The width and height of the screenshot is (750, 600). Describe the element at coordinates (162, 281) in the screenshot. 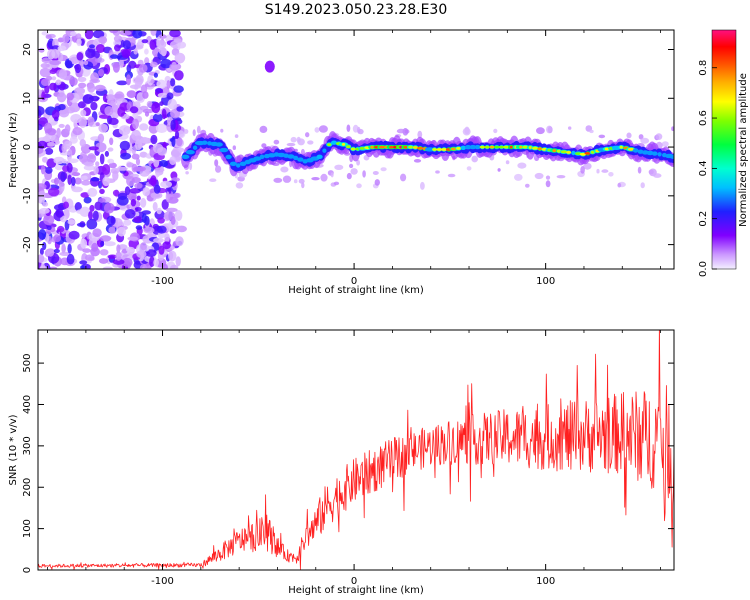

I see `x-tick-label: -100` at that location.